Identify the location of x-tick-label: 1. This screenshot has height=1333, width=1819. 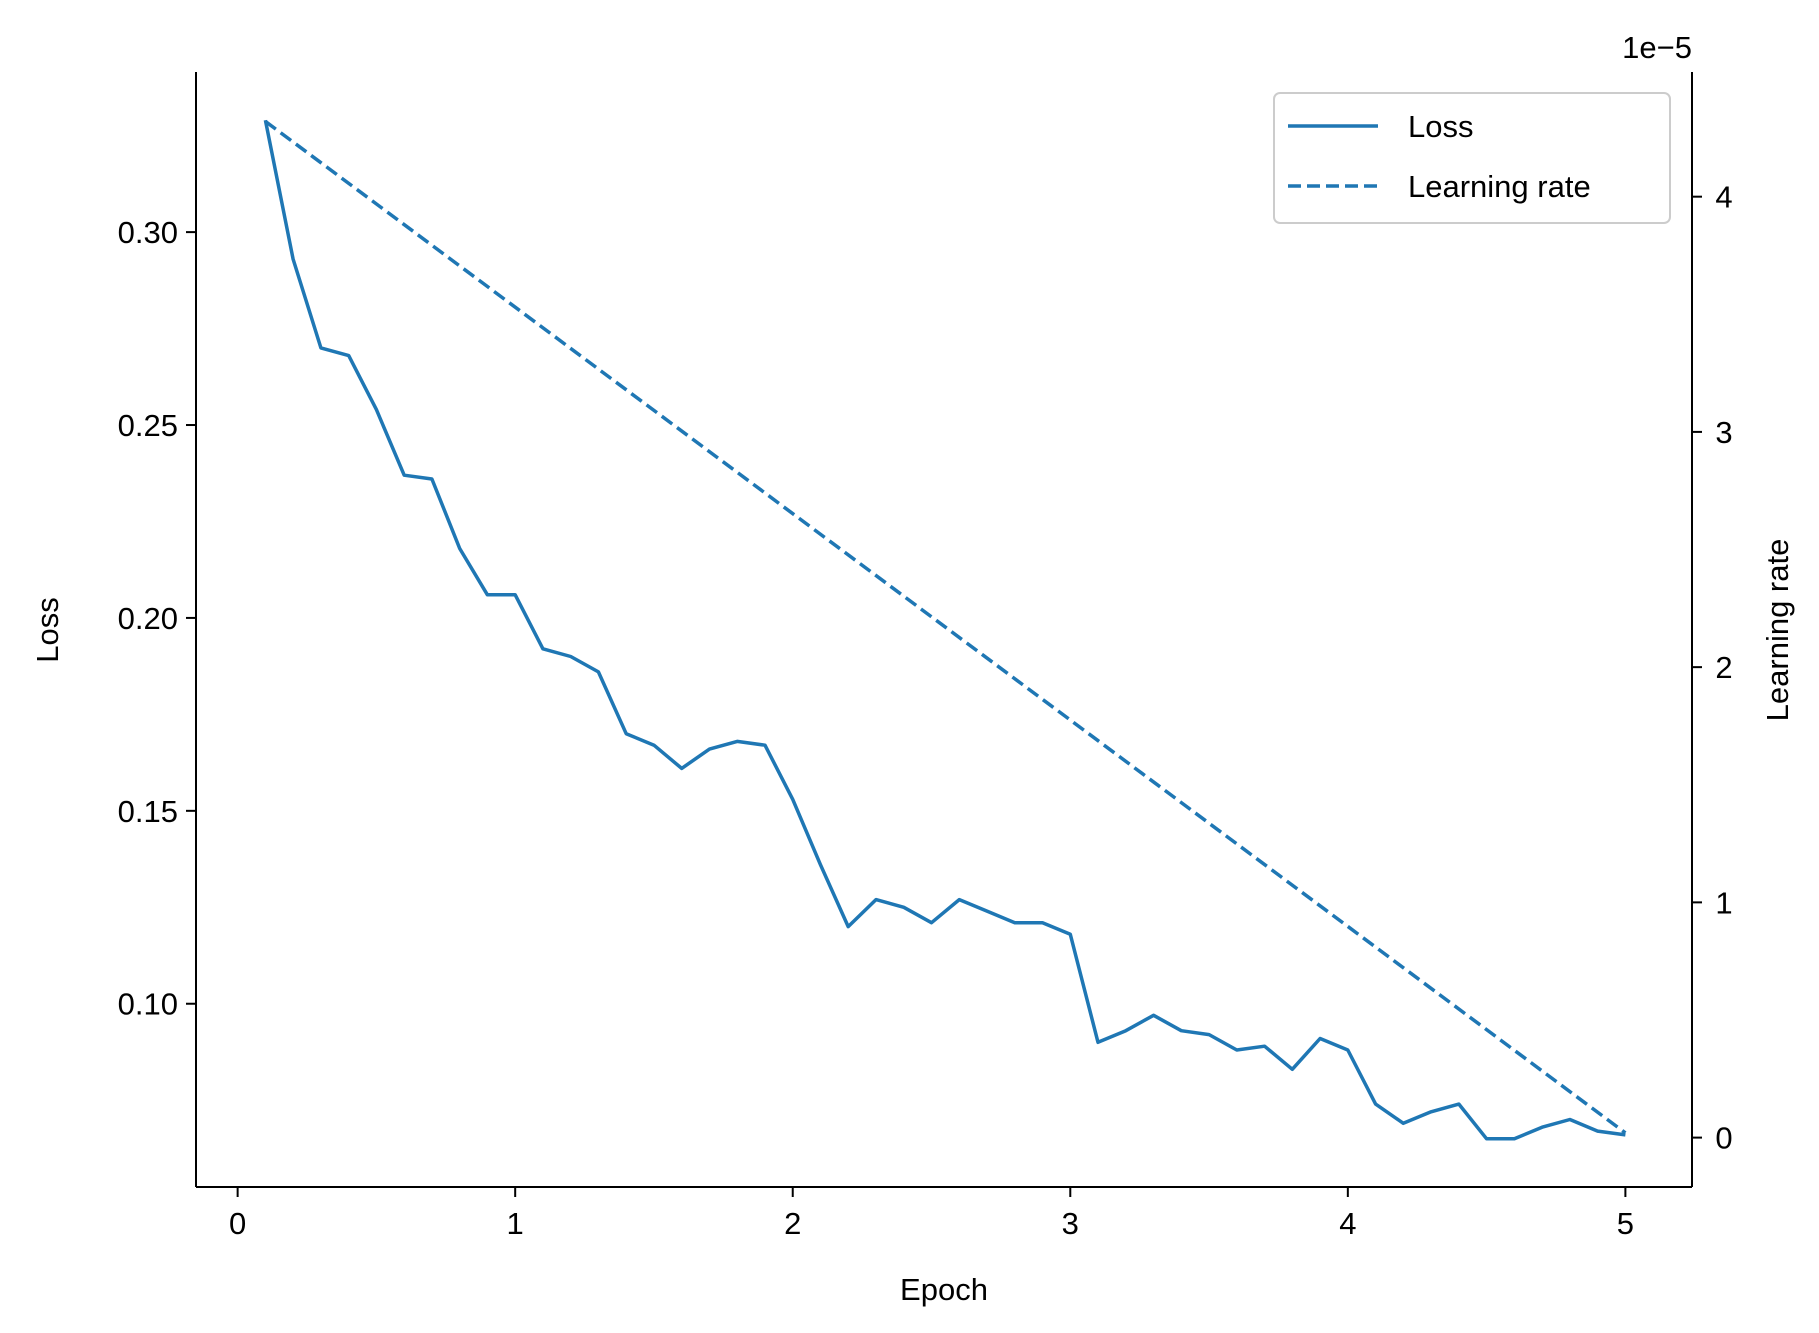
(515, 1223).